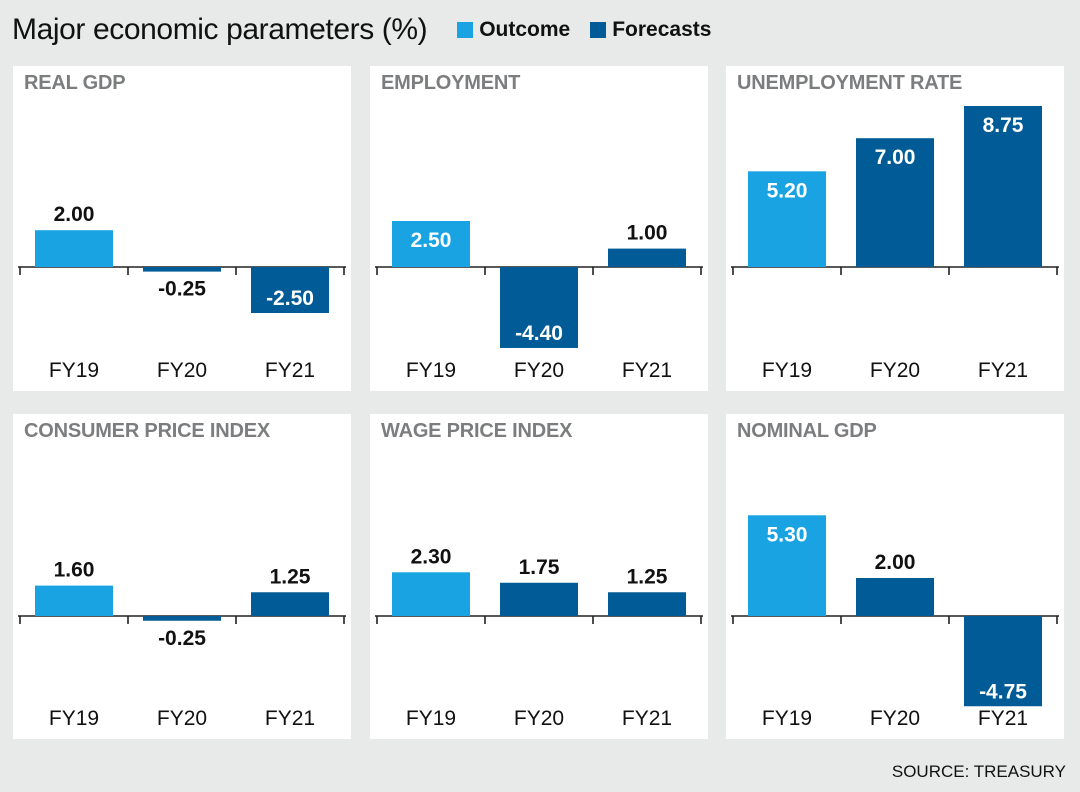 The width and height of the screenshot is (1080, 792). I want to click on panel-real-gdp: REAL GDP 2.00 FY19 -0.25 FY20 -2.50 FY21, so click(182, 228).